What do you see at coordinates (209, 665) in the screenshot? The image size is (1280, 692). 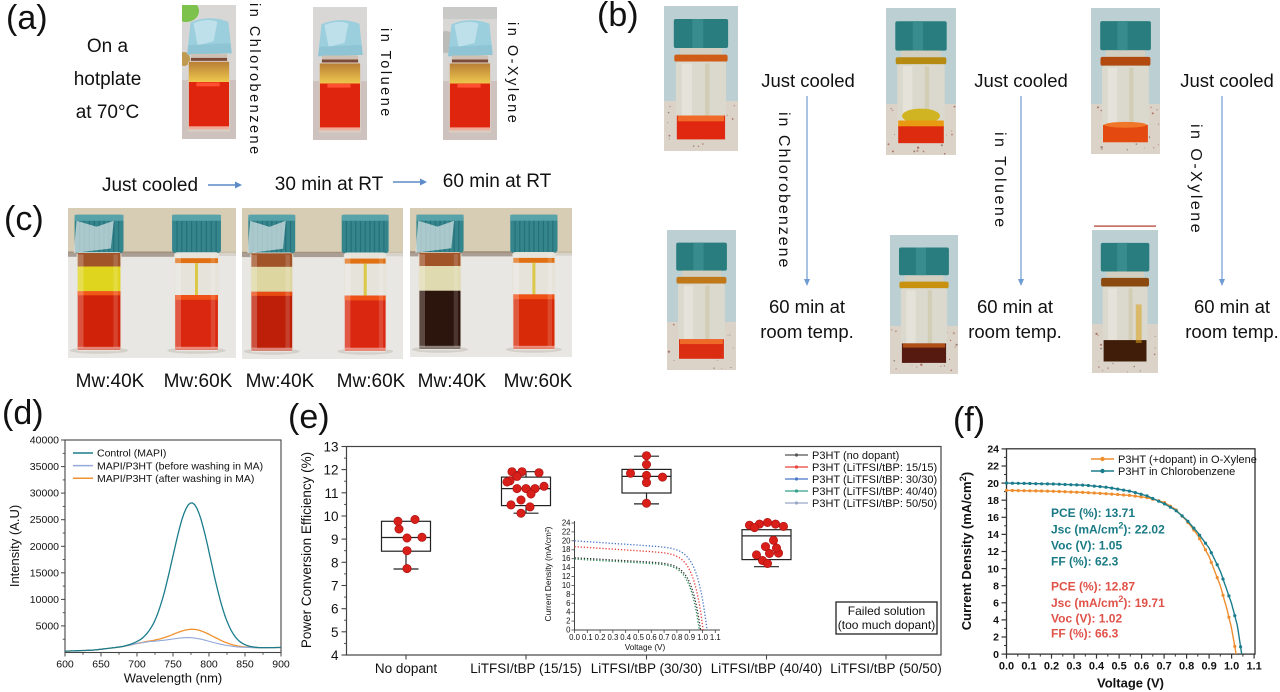 I see `svg-text: 800` at bounding box center [209, 665].